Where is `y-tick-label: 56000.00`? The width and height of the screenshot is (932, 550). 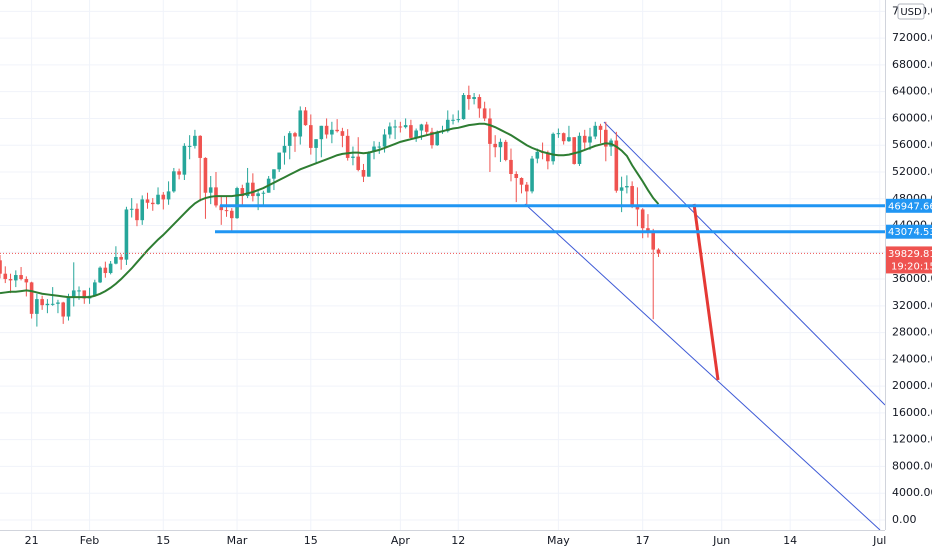
y-tick-label: 56000.00 is located at coordinates (912, 144).